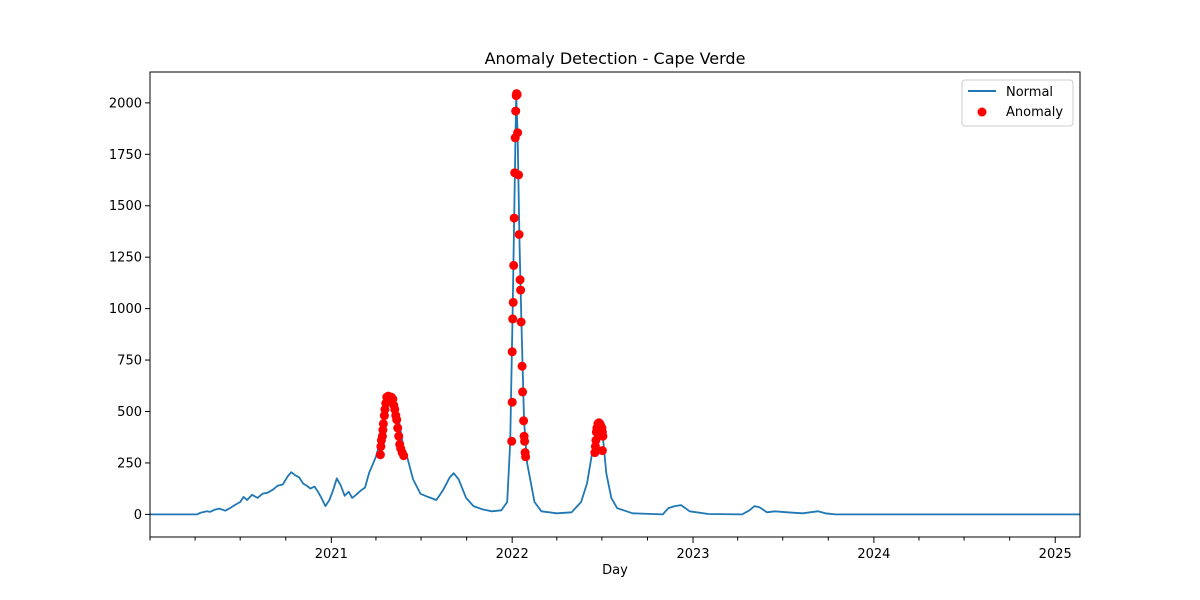 This screenshot has width=1200, height=600. What do you see at coordinates (129, 463) in the screenshot?
I see `y-tick-label: 250` at bounding box center [129, 463].